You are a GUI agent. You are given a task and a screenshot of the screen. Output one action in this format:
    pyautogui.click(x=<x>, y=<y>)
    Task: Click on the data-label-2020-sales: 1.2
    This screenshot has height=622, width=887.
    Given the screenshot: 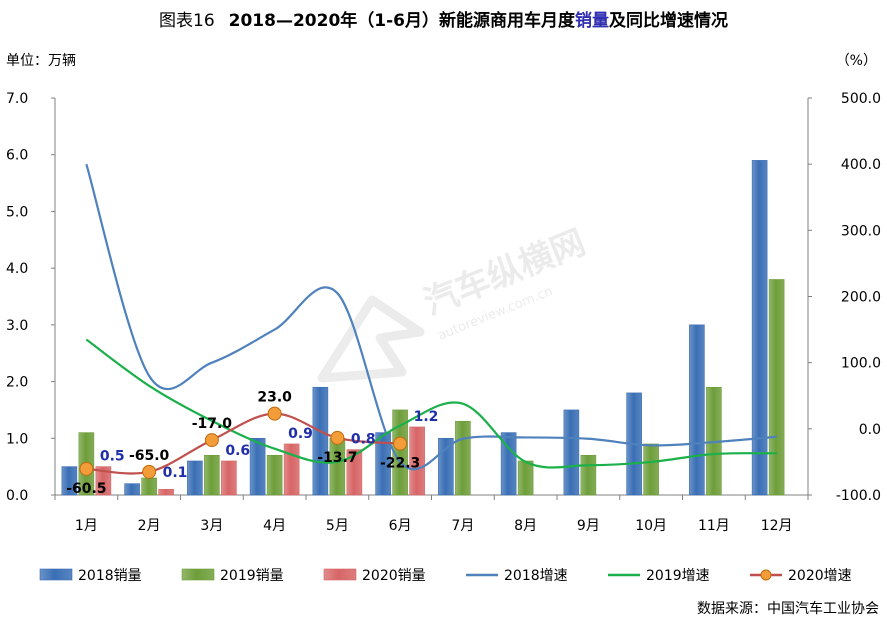 What is the action you would take?
    pyautogui.click(x=426, y=417)
    